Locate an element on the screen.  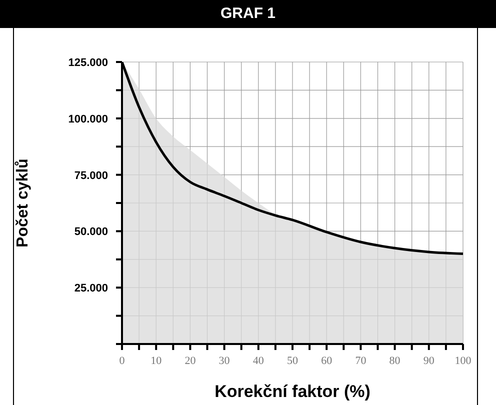
y-tick-label: 100.000 is located at coordinates (88, 119).